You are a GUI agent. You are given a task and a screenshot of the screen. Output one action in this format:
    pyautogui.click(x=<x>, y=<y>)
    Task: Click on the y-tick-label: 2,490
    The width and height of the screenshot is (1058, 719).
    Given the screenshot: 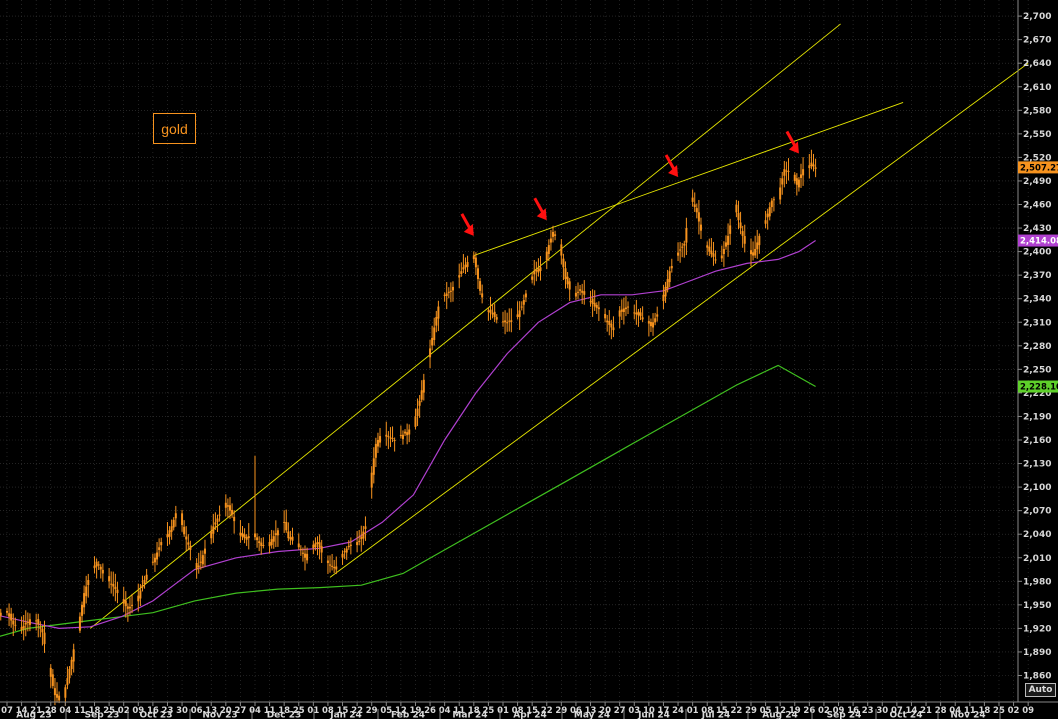 What is the action you would take?
    pyautogui.click(x=1037, y=182)
    